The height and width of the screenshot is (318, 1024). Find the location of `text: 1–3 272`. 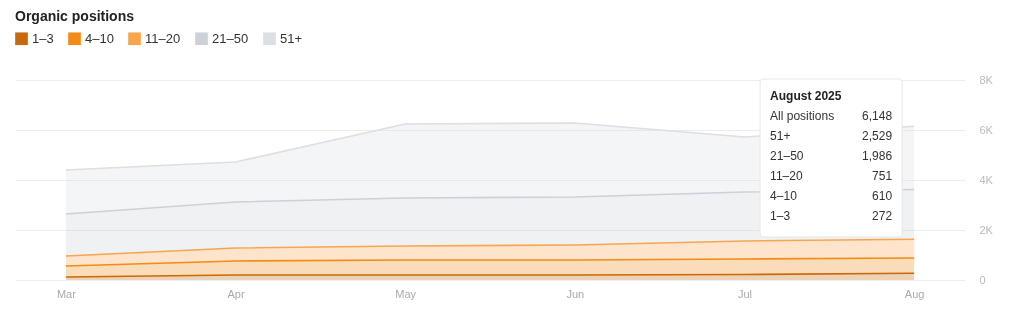

text: 1–3 272 is located at coordinates (831, 216).